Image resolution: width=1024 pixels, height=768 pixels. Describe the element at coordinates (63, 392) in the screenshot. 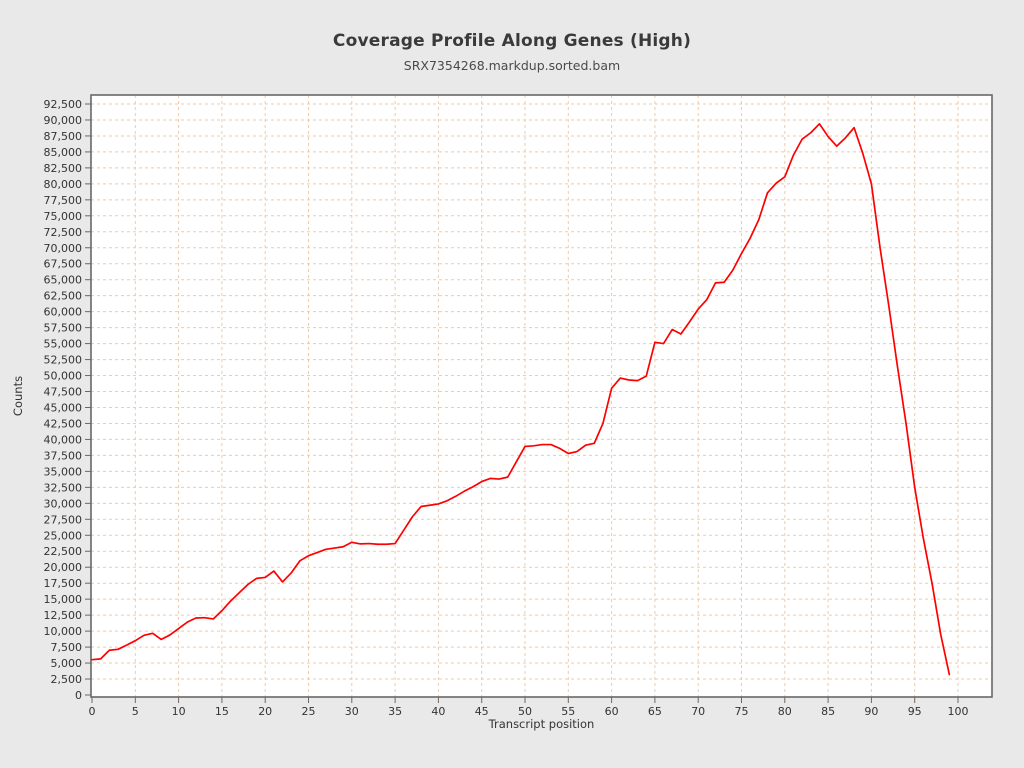

I see `y-tick-label: 47,500` at that location.